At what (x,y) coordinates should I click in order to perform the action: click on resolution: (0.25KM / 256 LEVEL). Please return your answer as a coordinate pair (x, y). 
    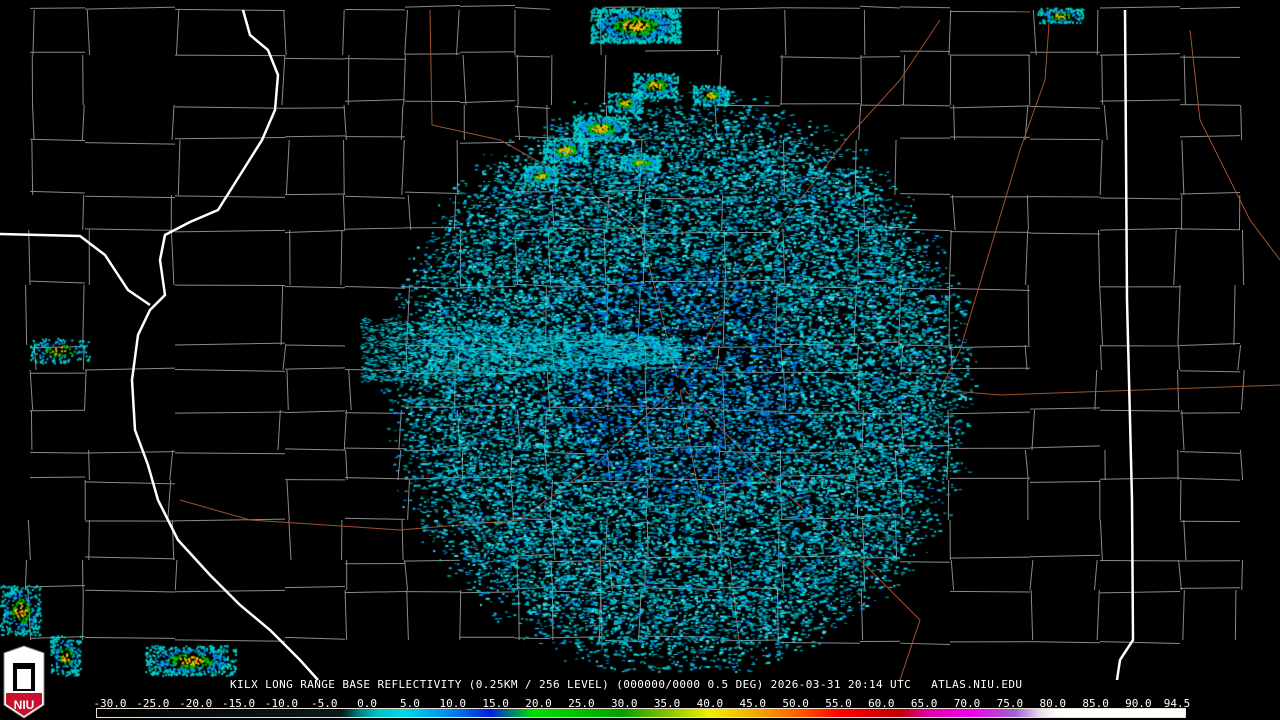
    Looking at the image, I should click on (539, 684).